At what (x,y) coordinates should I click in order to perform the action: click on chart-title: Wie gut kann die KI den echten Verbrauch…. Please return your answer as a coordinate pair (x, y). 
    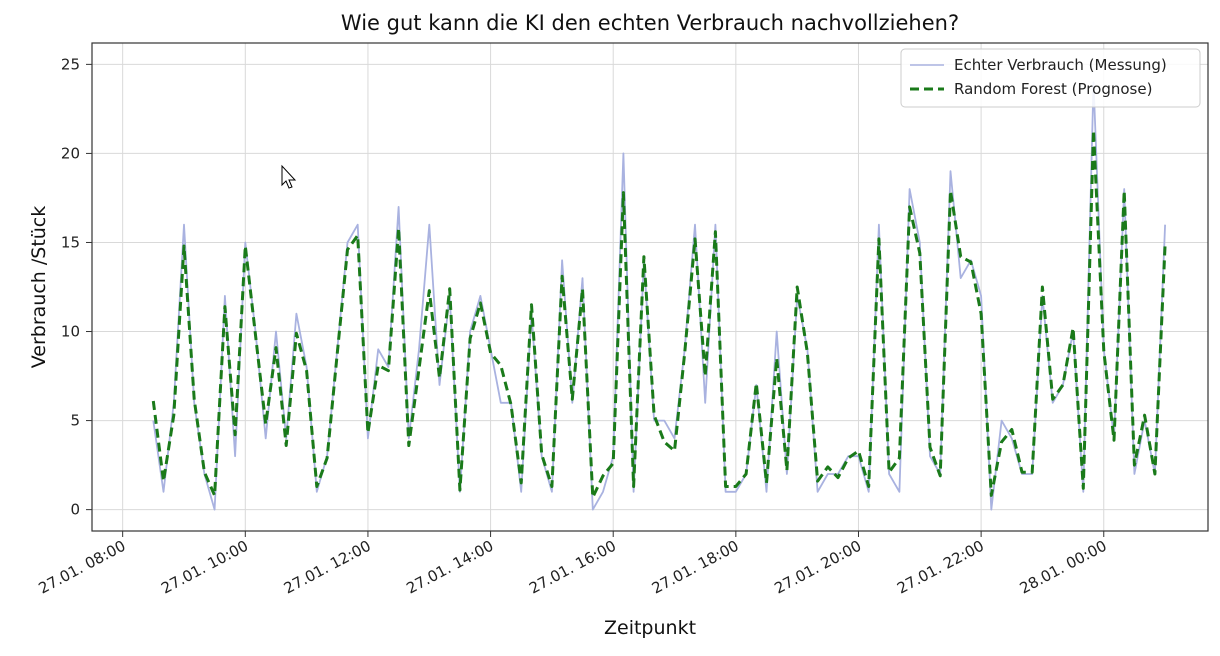
    Looking at the image, I should click on (650, 23).